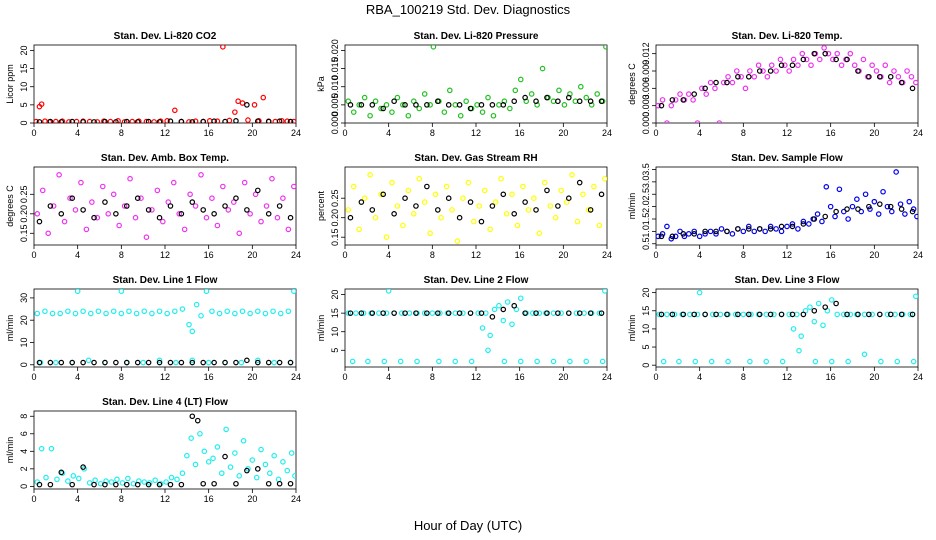 This screenshot has width=936, height=540. I want to click on panel-6-xtick-label: 4, so click(699, 255).